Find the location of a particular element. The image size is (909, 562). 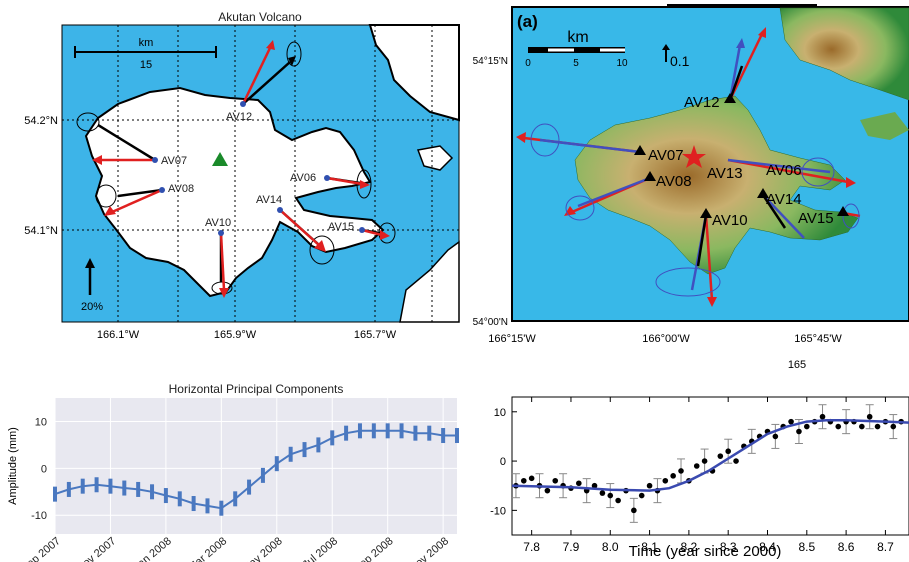

panel-c-plot-area is located at coordinates (256, 466).